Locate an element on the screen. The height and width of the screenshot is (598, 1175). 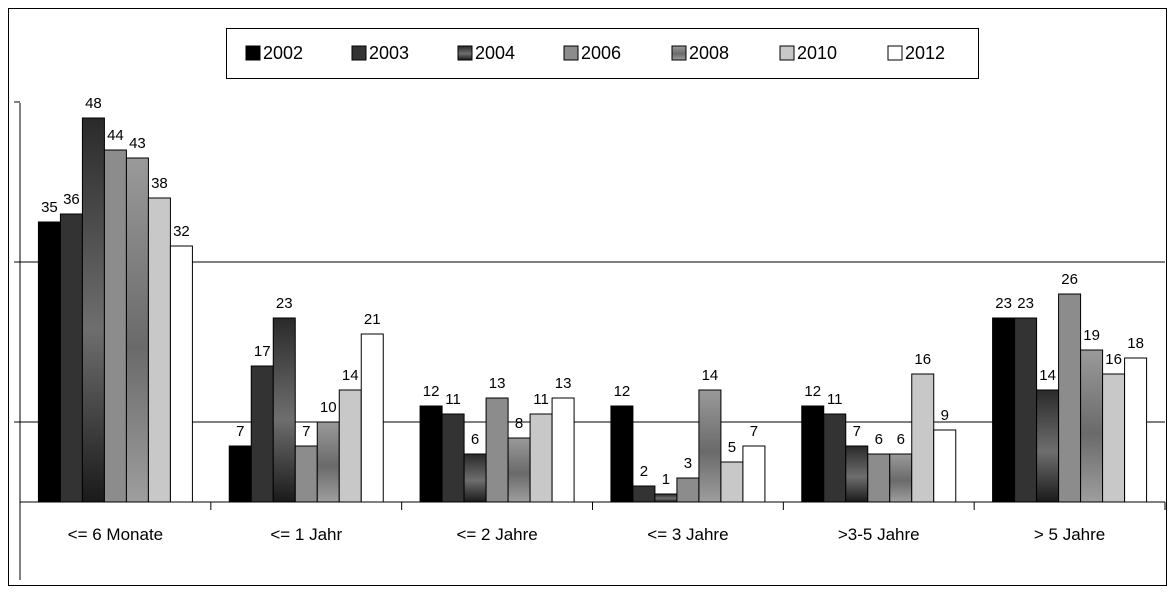
data-label: 9 is located at coordinates (945, 415).